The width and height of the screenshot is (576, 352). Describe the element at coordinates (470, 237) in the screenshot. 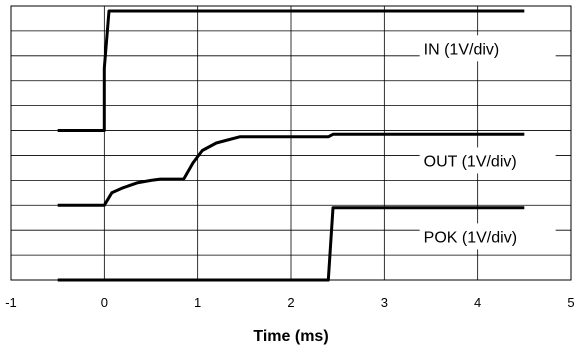

I see `series-label-2: POK (1V/div)` at that location.